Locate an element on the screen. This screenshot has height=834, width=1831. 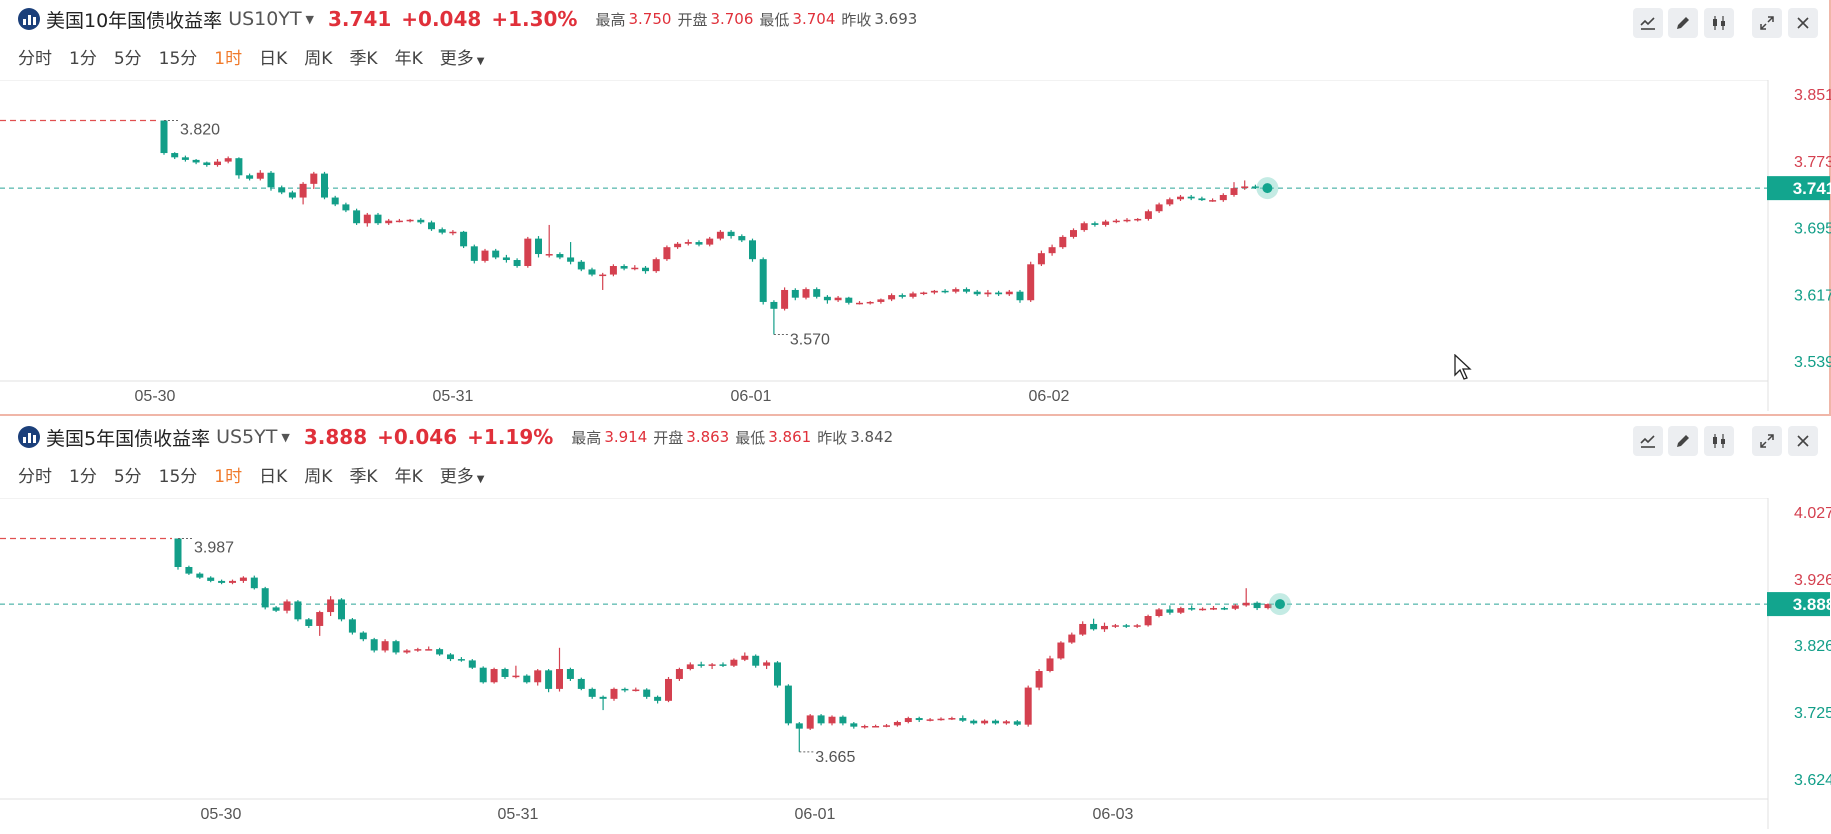
tab-more-label: 更多 is located at coordinates (456, 476).